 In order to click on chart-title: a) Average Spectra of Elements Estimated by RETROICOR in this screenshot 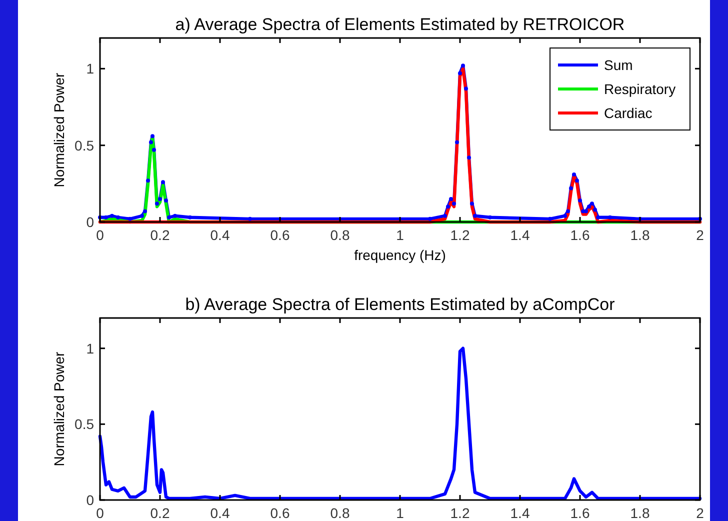, I will do `click(400, 24)`.